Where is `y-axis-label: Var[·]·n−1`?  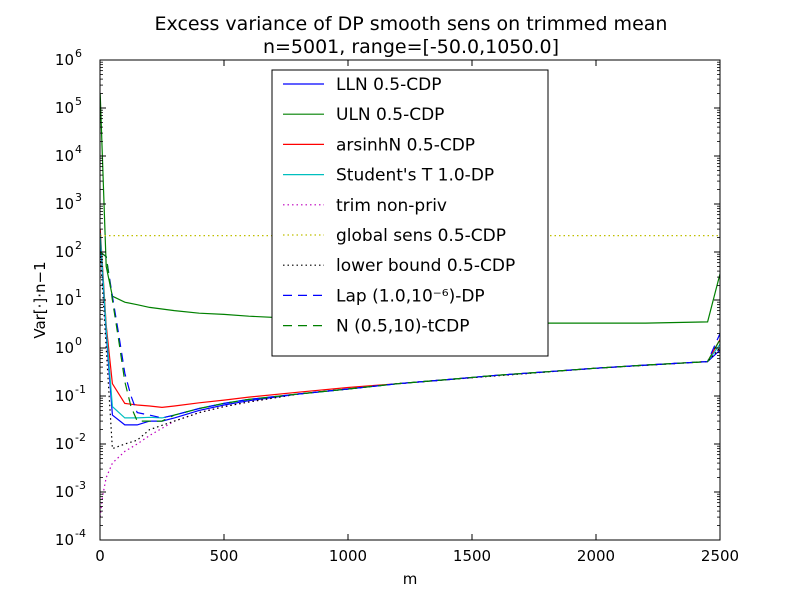 y-axis-label: Var[·]·n−1 is located at coordinates (40, 299).